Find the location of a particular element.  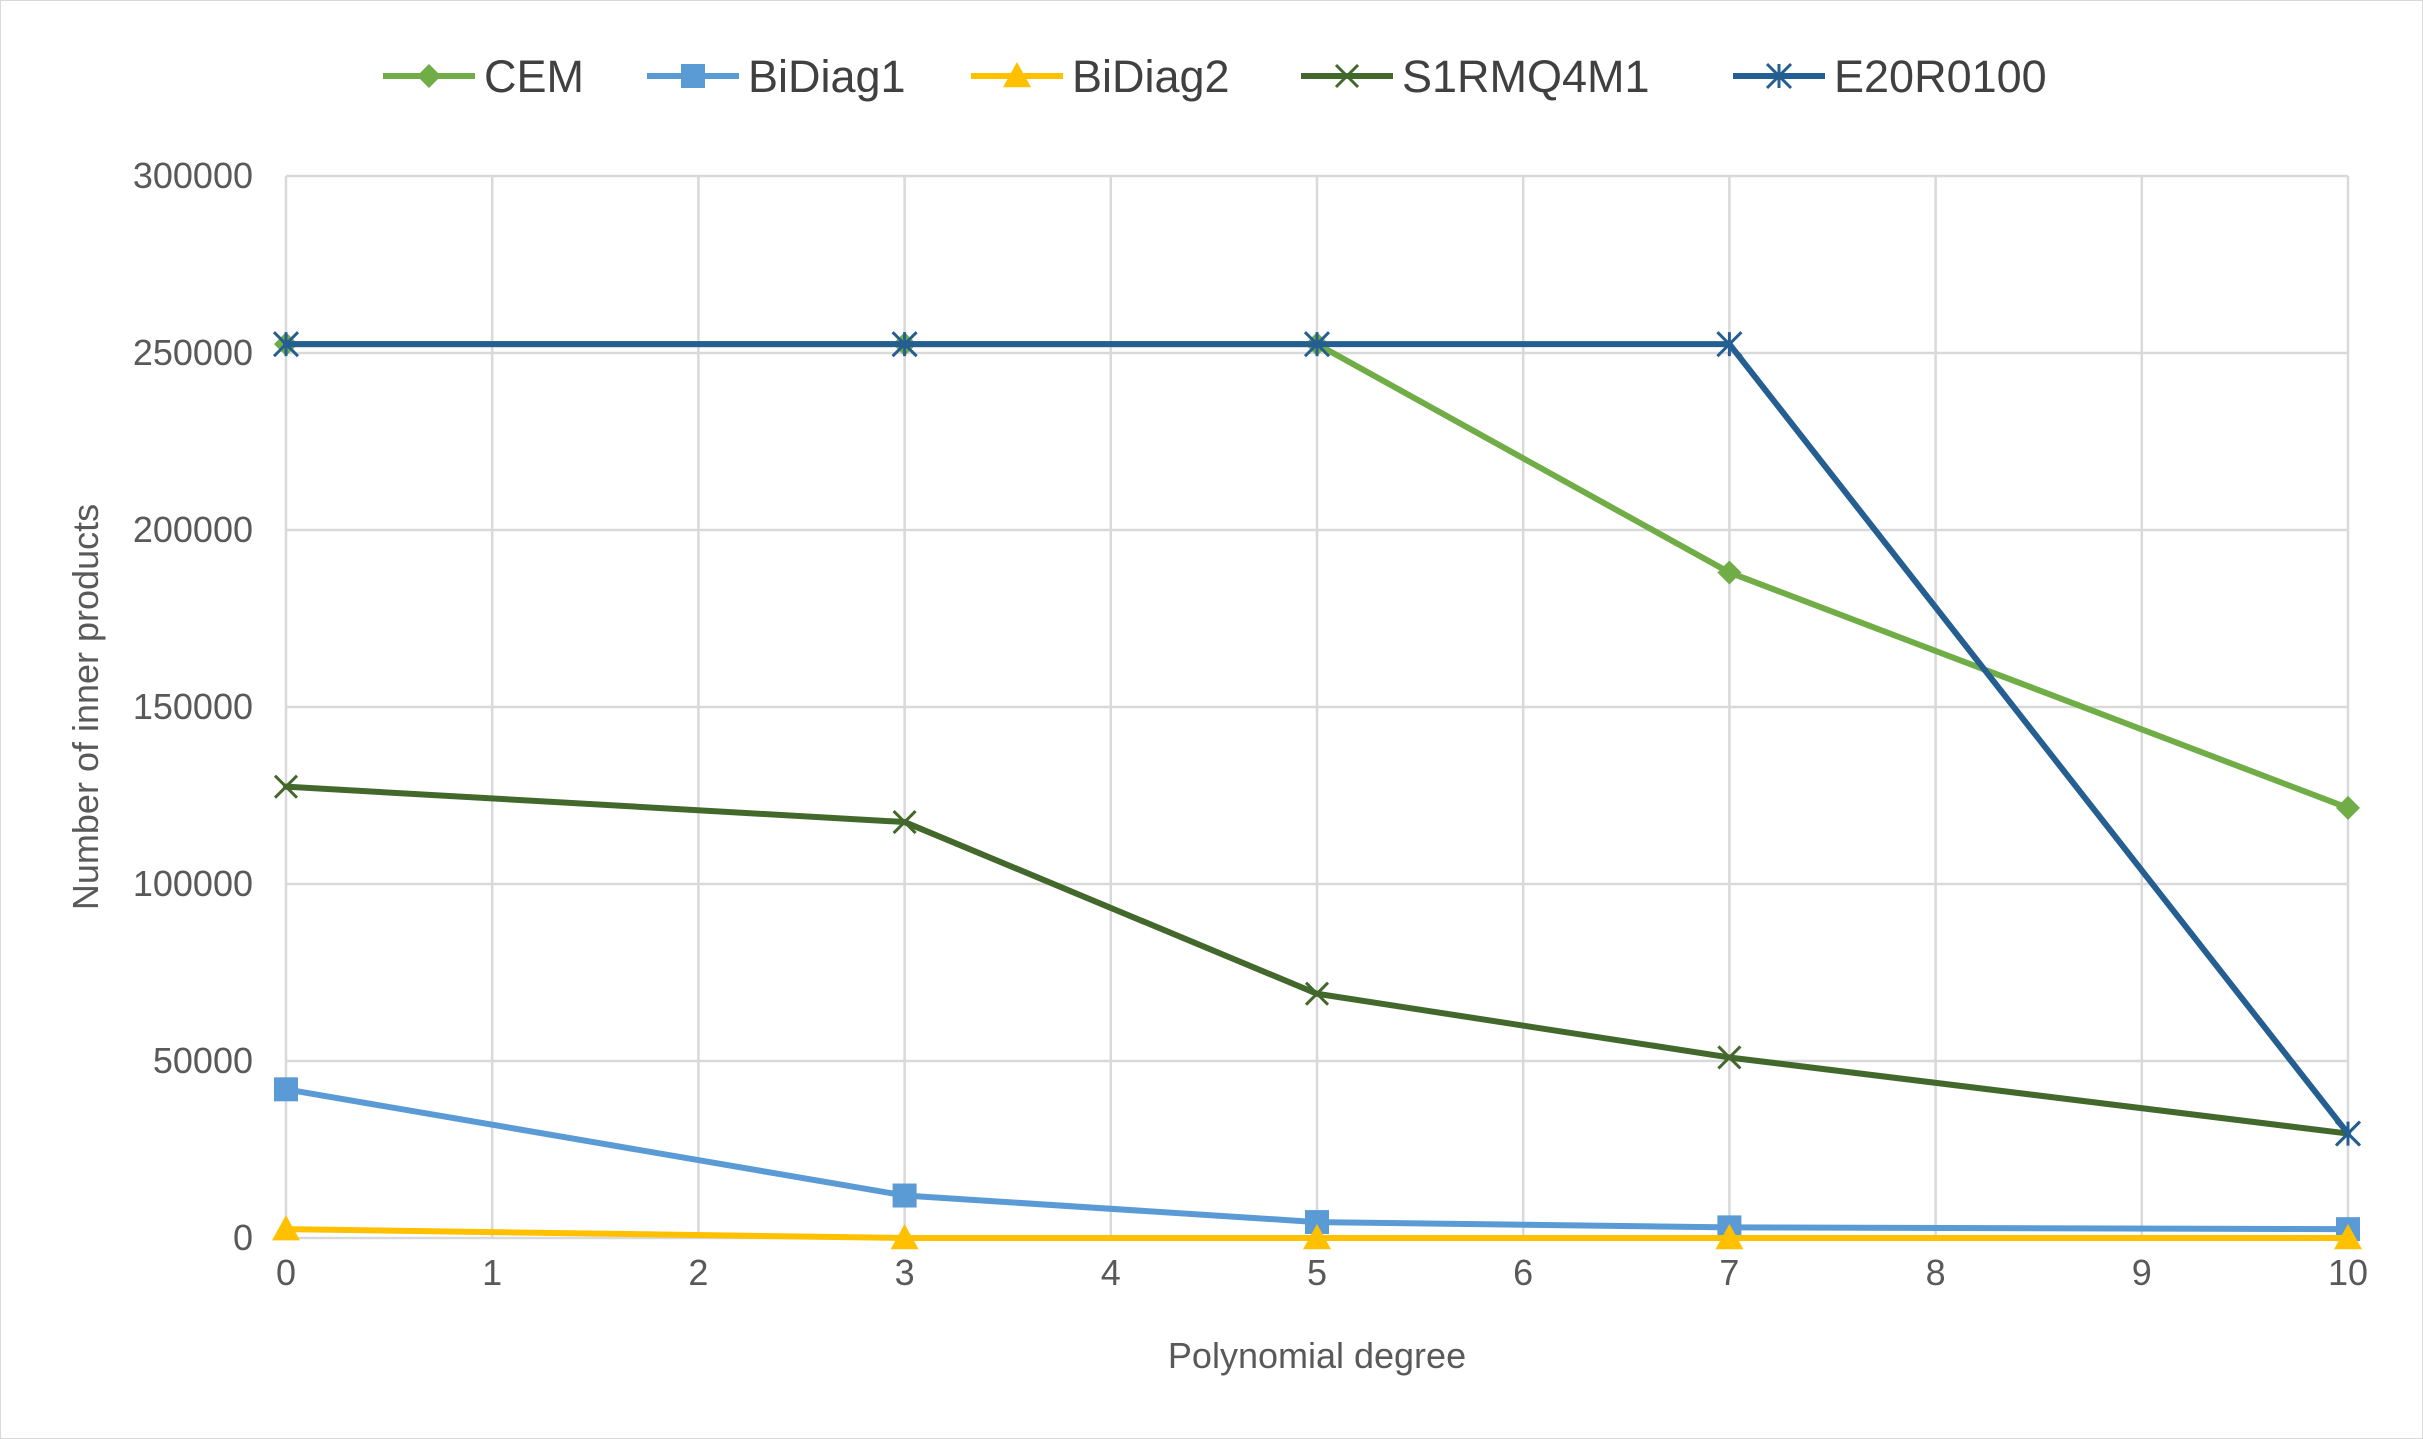

y-tick-label: 150000 is located at coordinates (193, 706).